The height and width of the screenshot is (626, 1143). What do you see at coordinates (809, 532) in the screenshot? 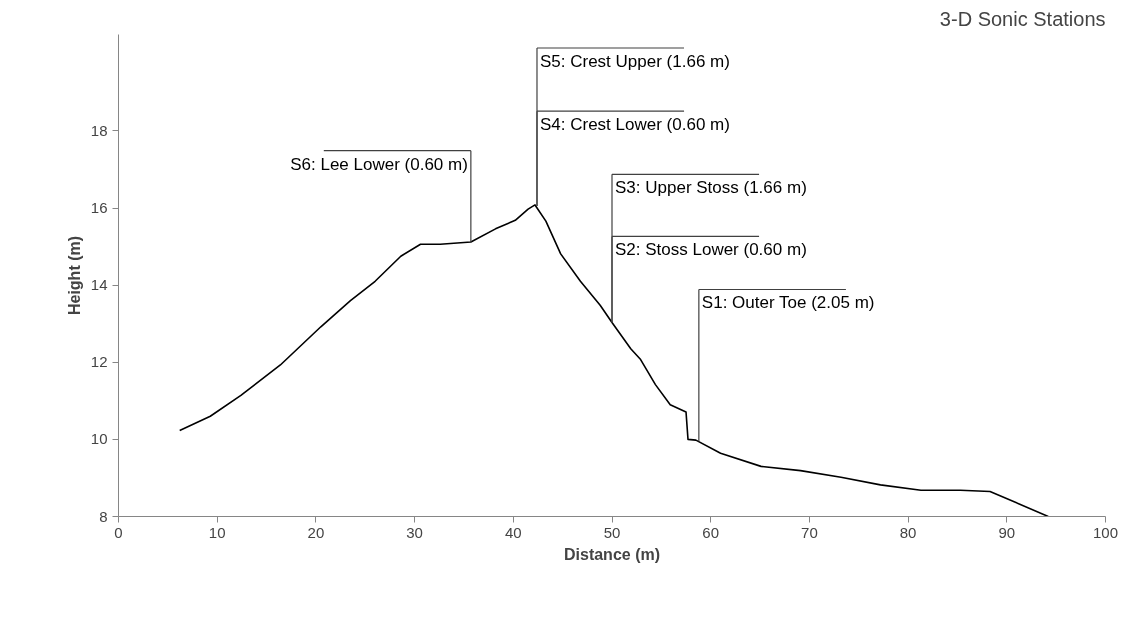
I see `x-tick-label: 70` at bounding box center [809, 532].